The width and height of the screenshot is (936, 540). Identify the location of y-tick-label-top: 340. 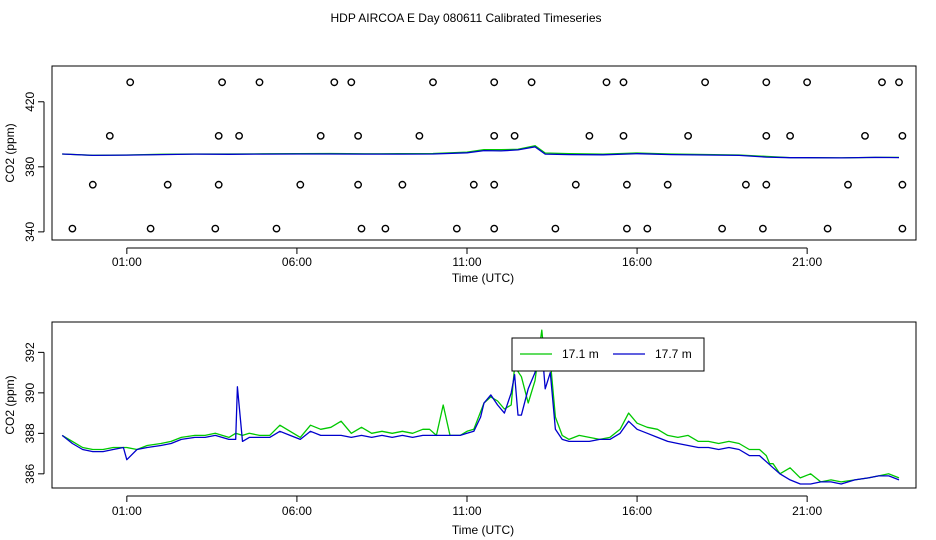
(30, 232).